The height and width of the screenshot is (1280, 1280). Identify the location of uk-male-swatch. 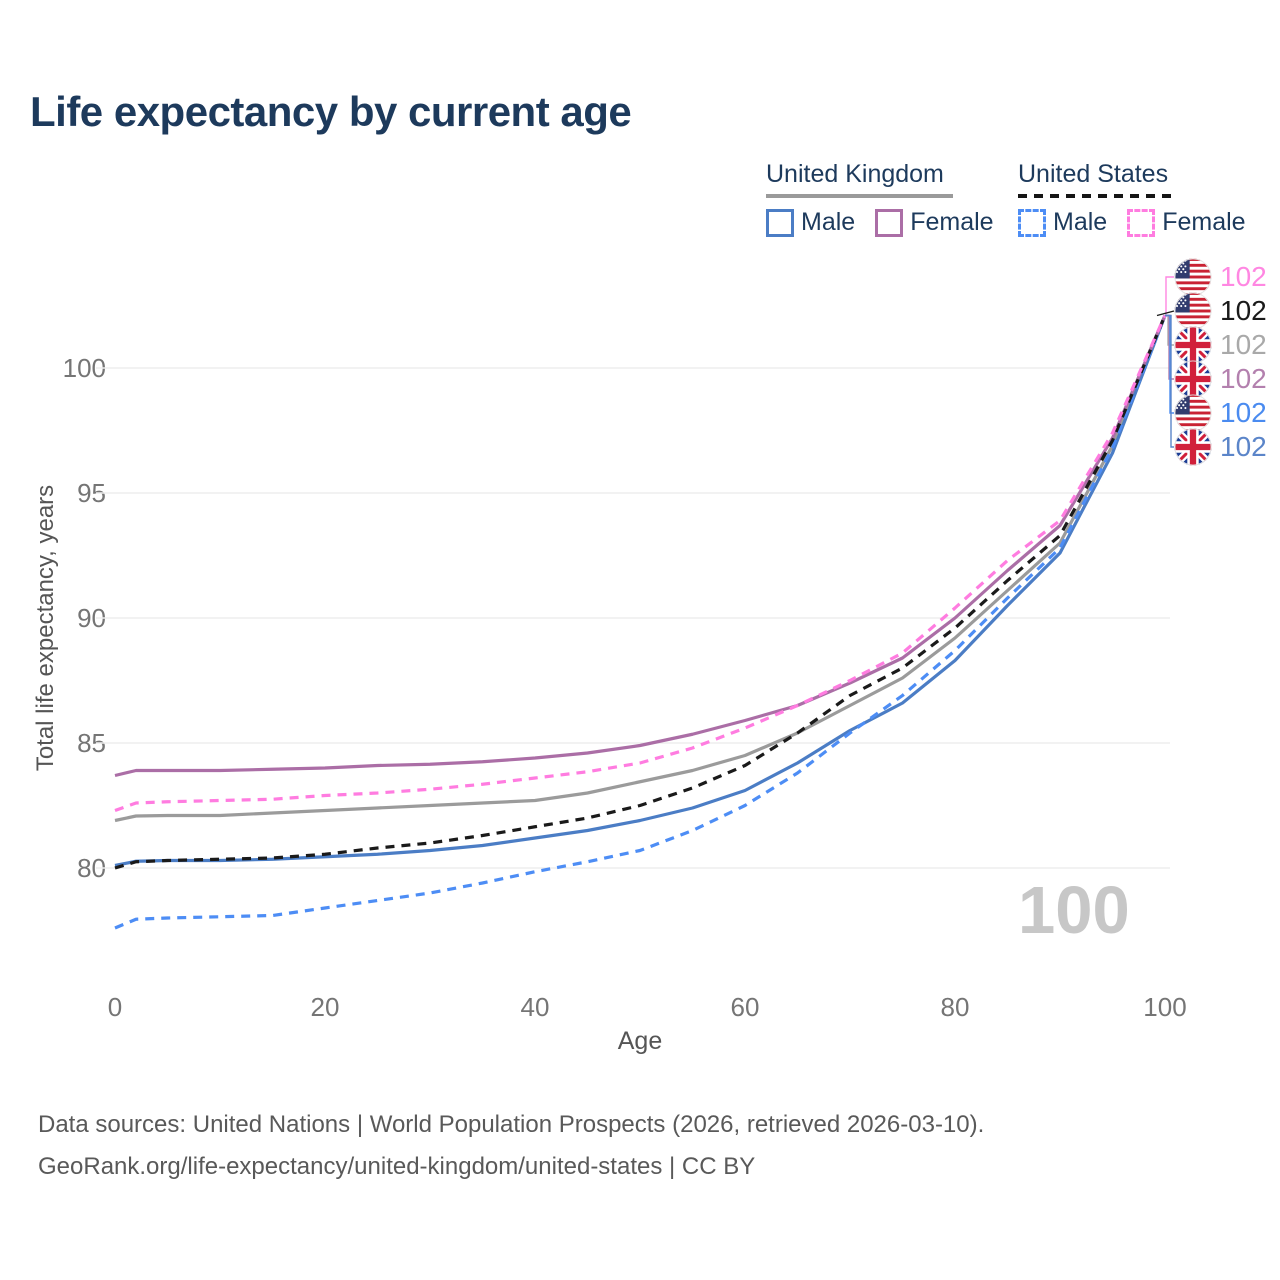
(780, 222).